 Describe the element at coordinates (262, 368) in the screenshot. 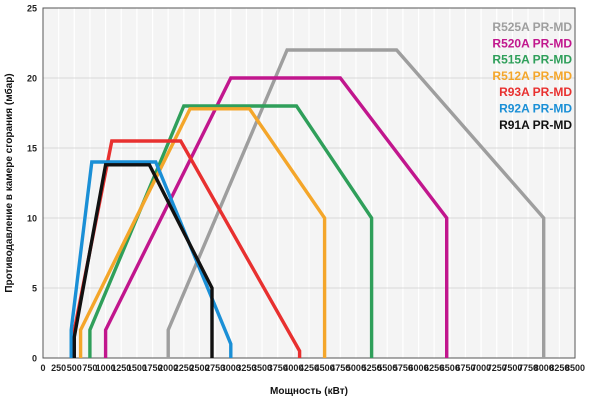

I see `x-tick-label: 3500` at that location.